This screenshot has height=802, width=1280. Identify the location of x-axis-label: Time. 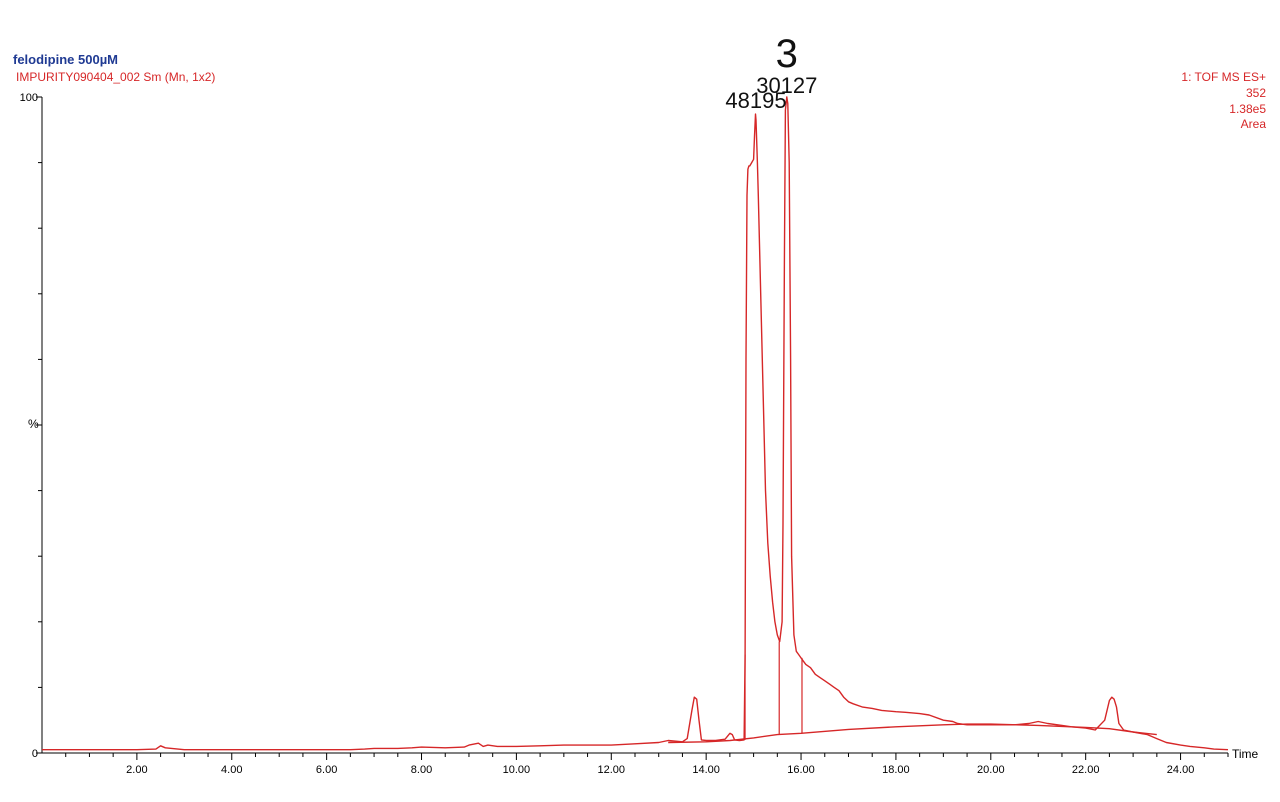
(1245, 754).